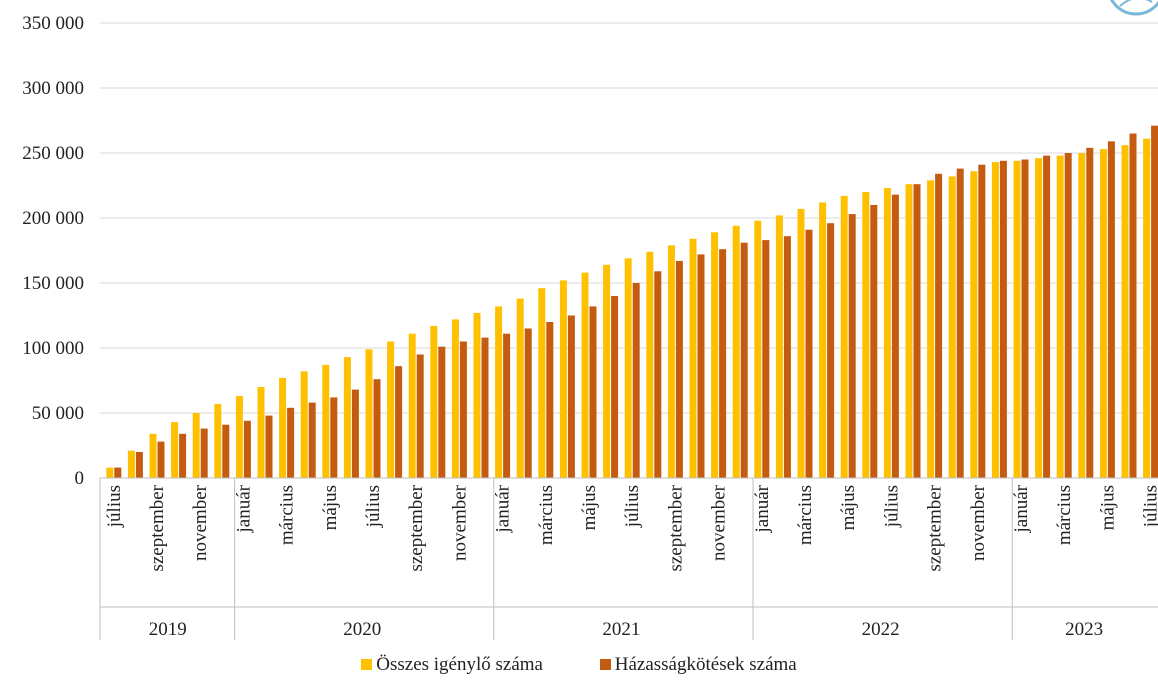  What do you see at coordinates (605, 664) in the screenshot?
I see `legend-swatch-hazassag` at bounding box center [605, 664].